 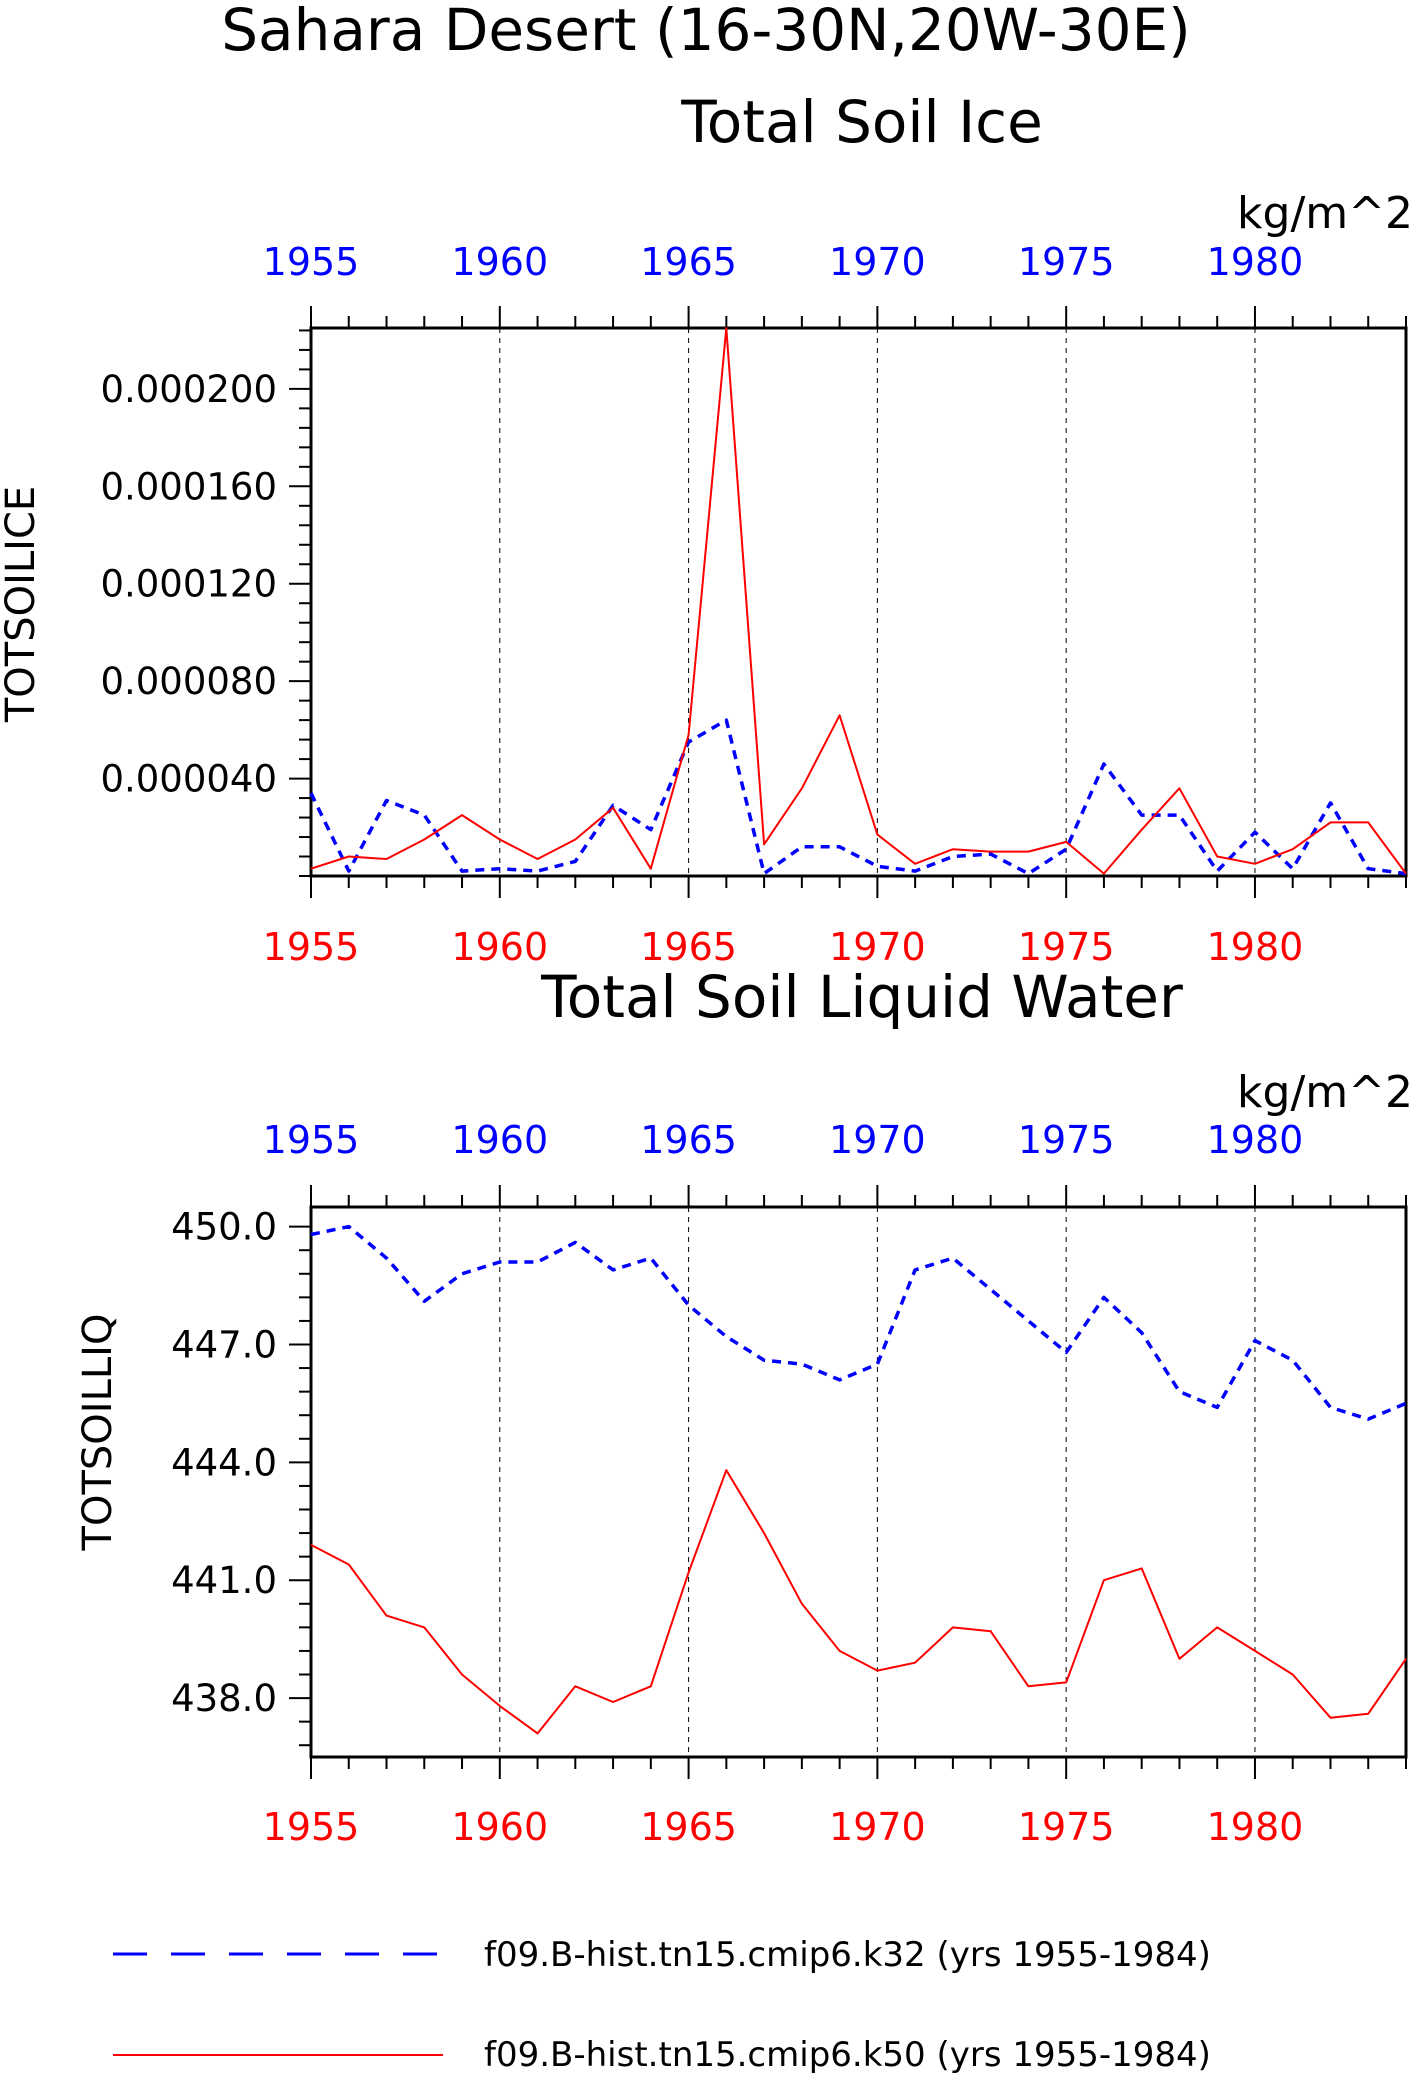 I want to click on soil-ice-x-tick-label: 1970, so click(x=877, y=947).